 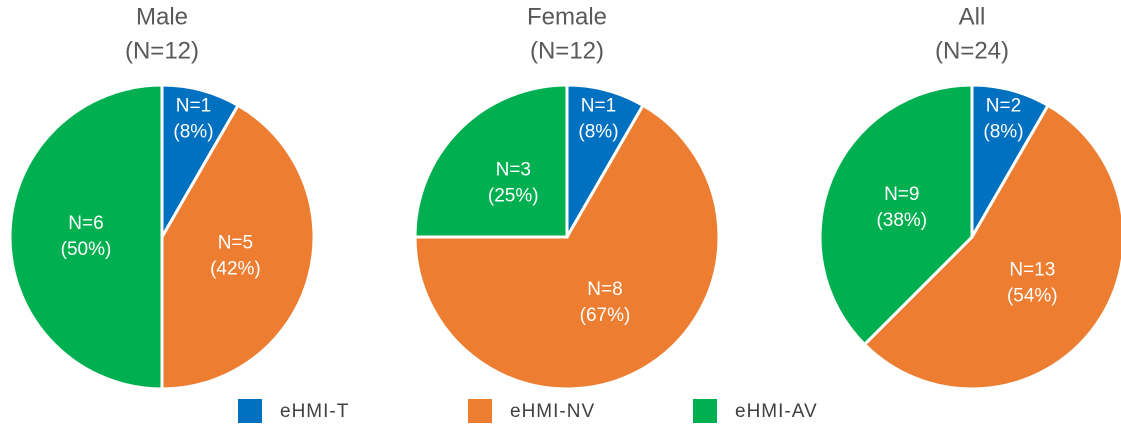 What do you see at coordinates (162, 16) in the screenshot?
I see `chart-title: Male` at bounding box center [162, 16].